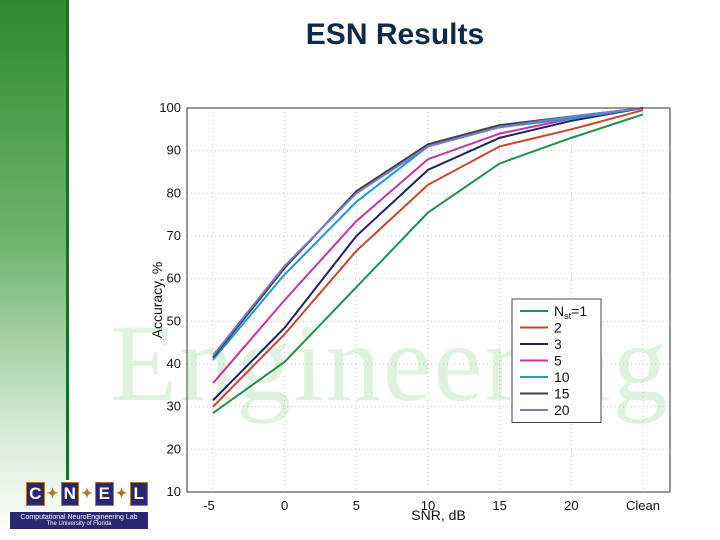 This screenshot has height=540, width=720. What do you see at coordinates (643, 505) in the screenshot?
I see `x-tick-label: Clean` at bounding box center [643, 505].